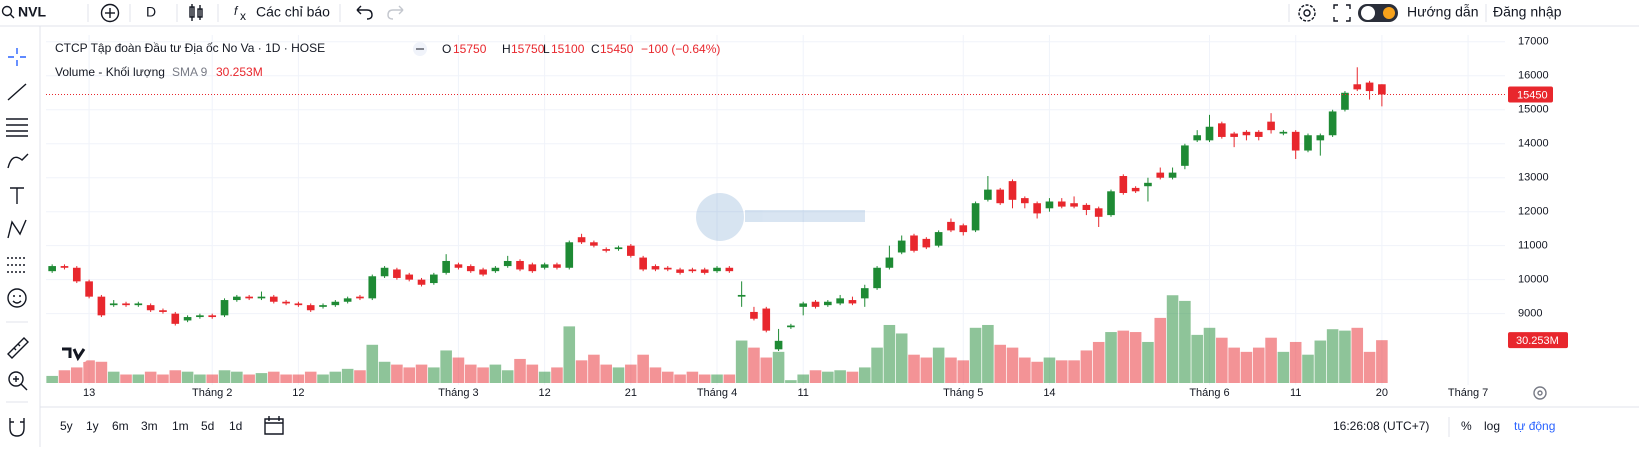 The image size is (1639, 473). Describe the element at coordinates (120, 426) in the screenshot. I see `range-button: 6m` at that location.